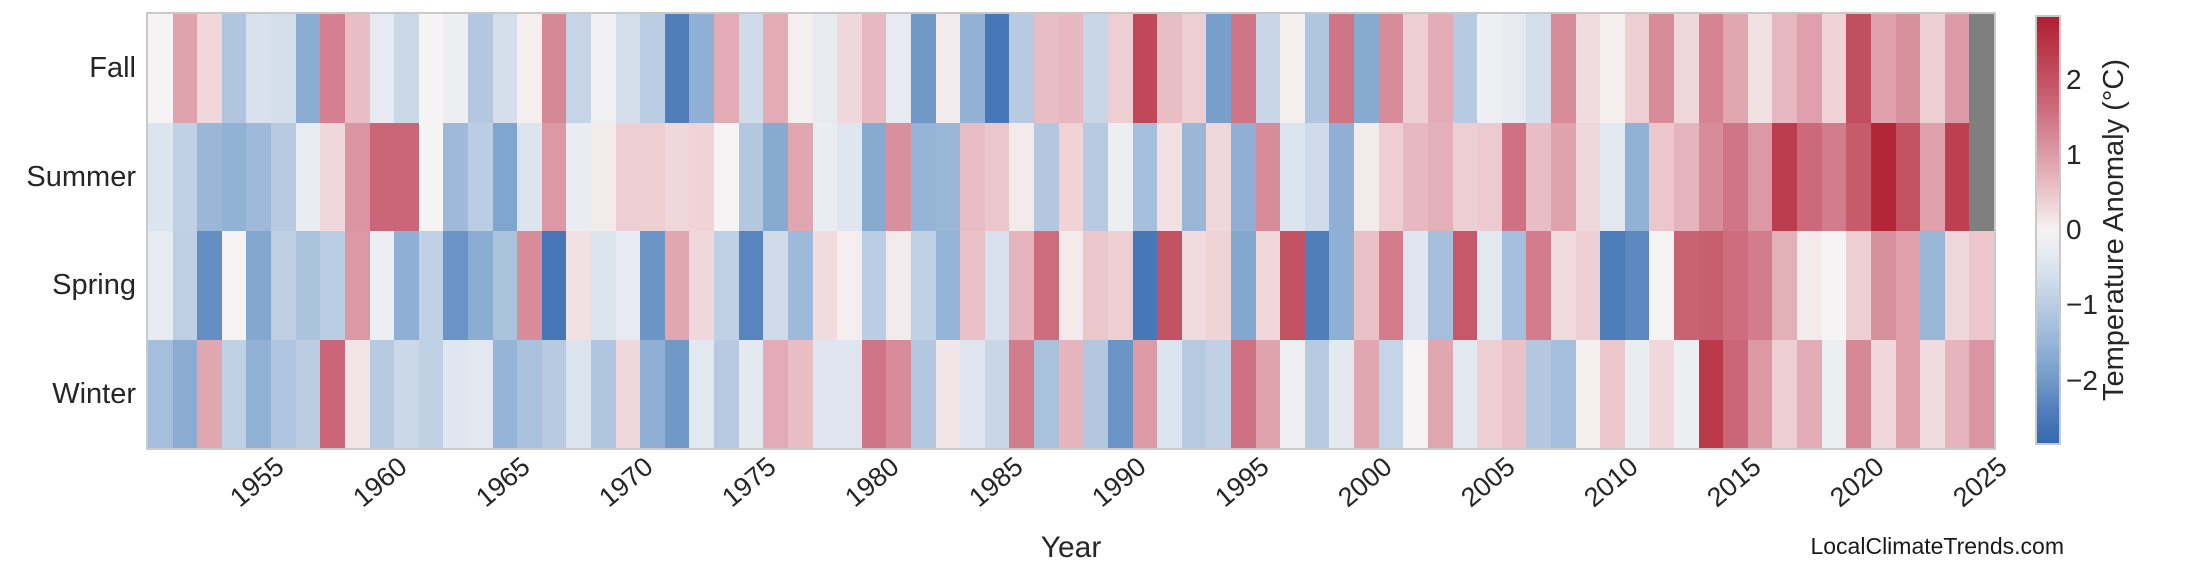 This screenshot has height=585, width=2200. Describe the element at coordinates (1857, 482) in the screenshot. I see `x-tick-label: 2020` at that location.